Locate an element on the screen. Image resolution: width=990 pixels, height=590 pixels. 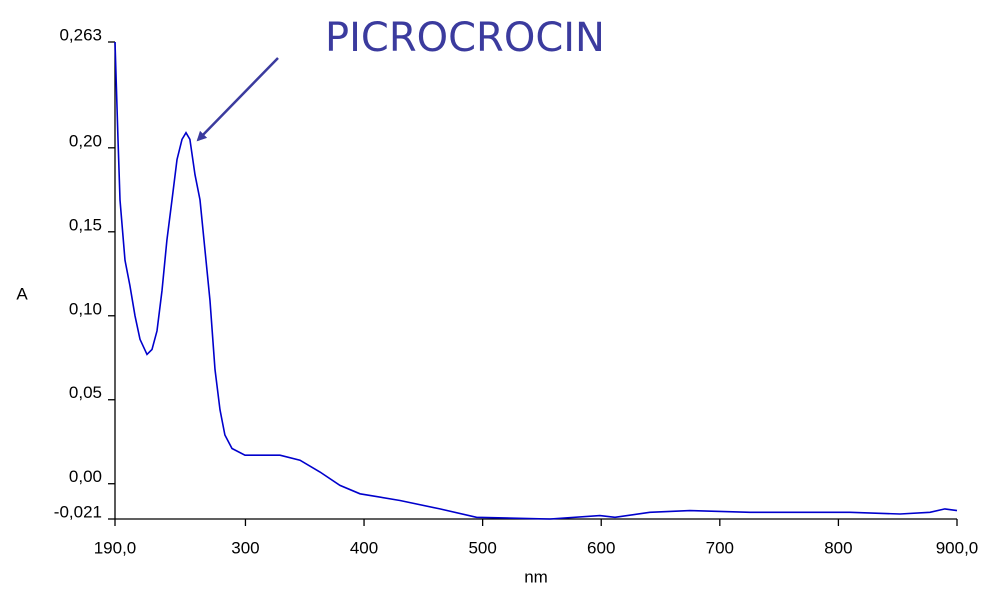
y-tick-label: 0,00 is located at coordinates (85, 476).